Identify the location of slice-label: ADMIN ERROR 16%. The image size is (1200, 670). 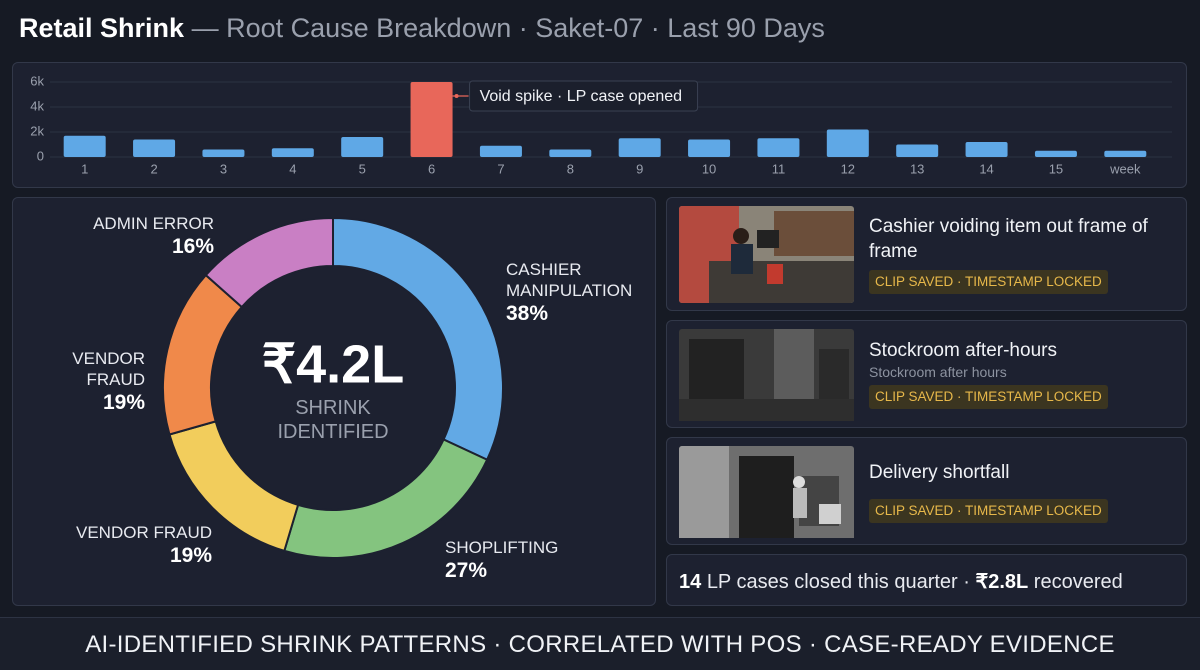
(127, 236).